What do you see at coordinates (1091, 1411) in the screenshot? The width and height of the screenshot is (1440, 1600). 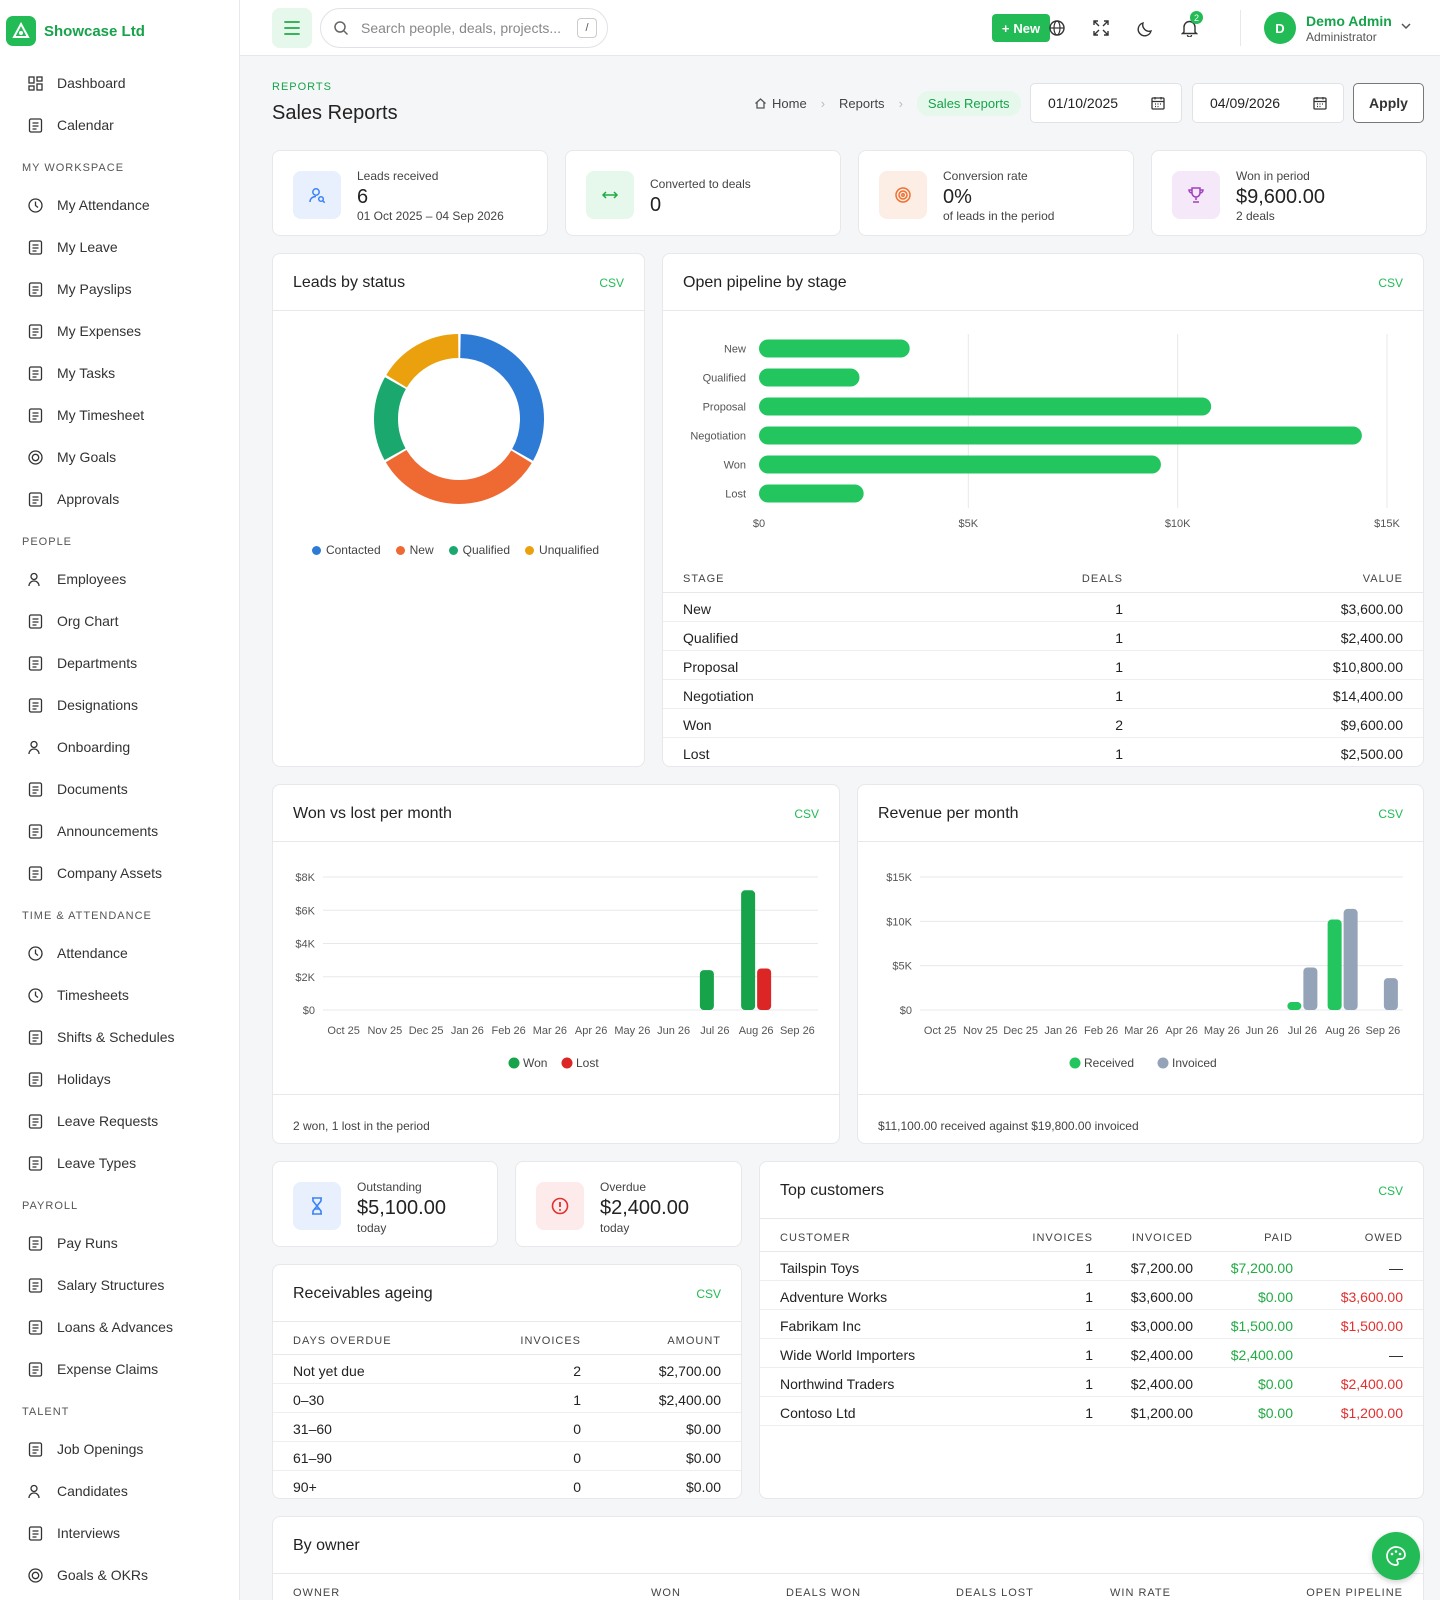 I see `table-row: Contoso Ltd 1 $1,200.00 $0.00 $1,200.00` at bounding box center [1091, 1411].